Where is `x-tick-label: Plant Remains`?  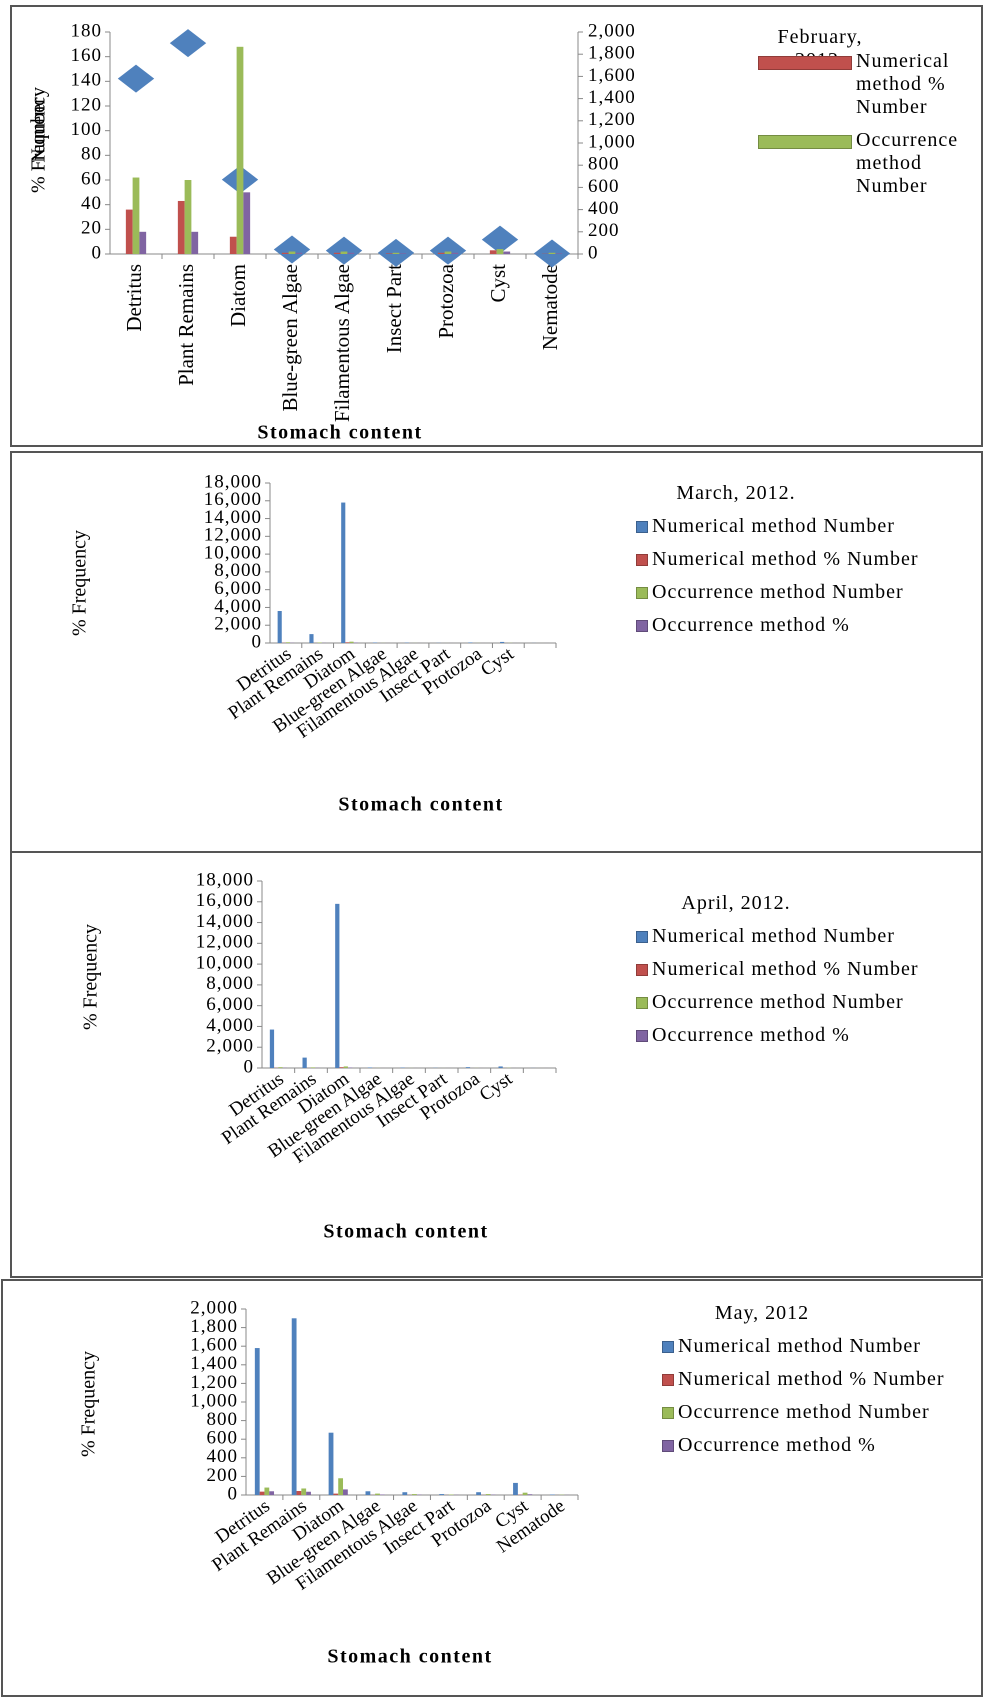 x-tick-label: Plant Remains is located at coordinates (186, 325).